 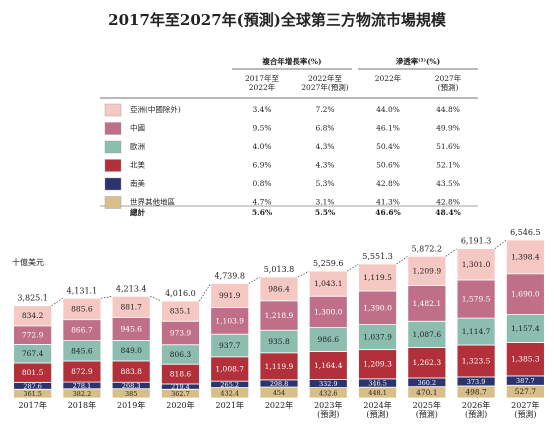 What do you see at coordinates (426, 334) in the screenshot?
I see `value-label: 1,087.6` at bounding box center [426, 334].